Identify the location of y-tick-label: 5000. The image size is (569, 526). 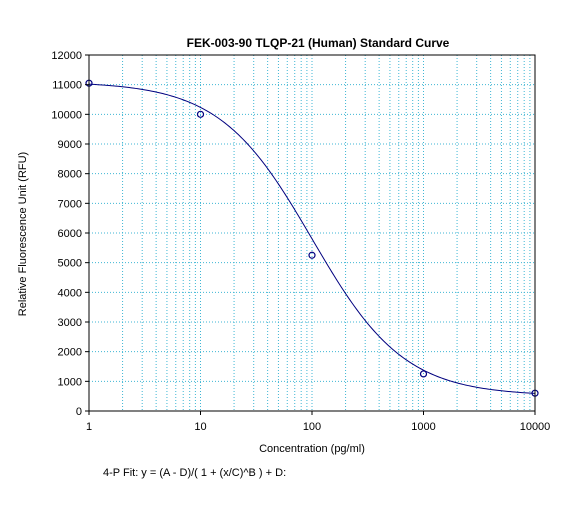
(70, 264).